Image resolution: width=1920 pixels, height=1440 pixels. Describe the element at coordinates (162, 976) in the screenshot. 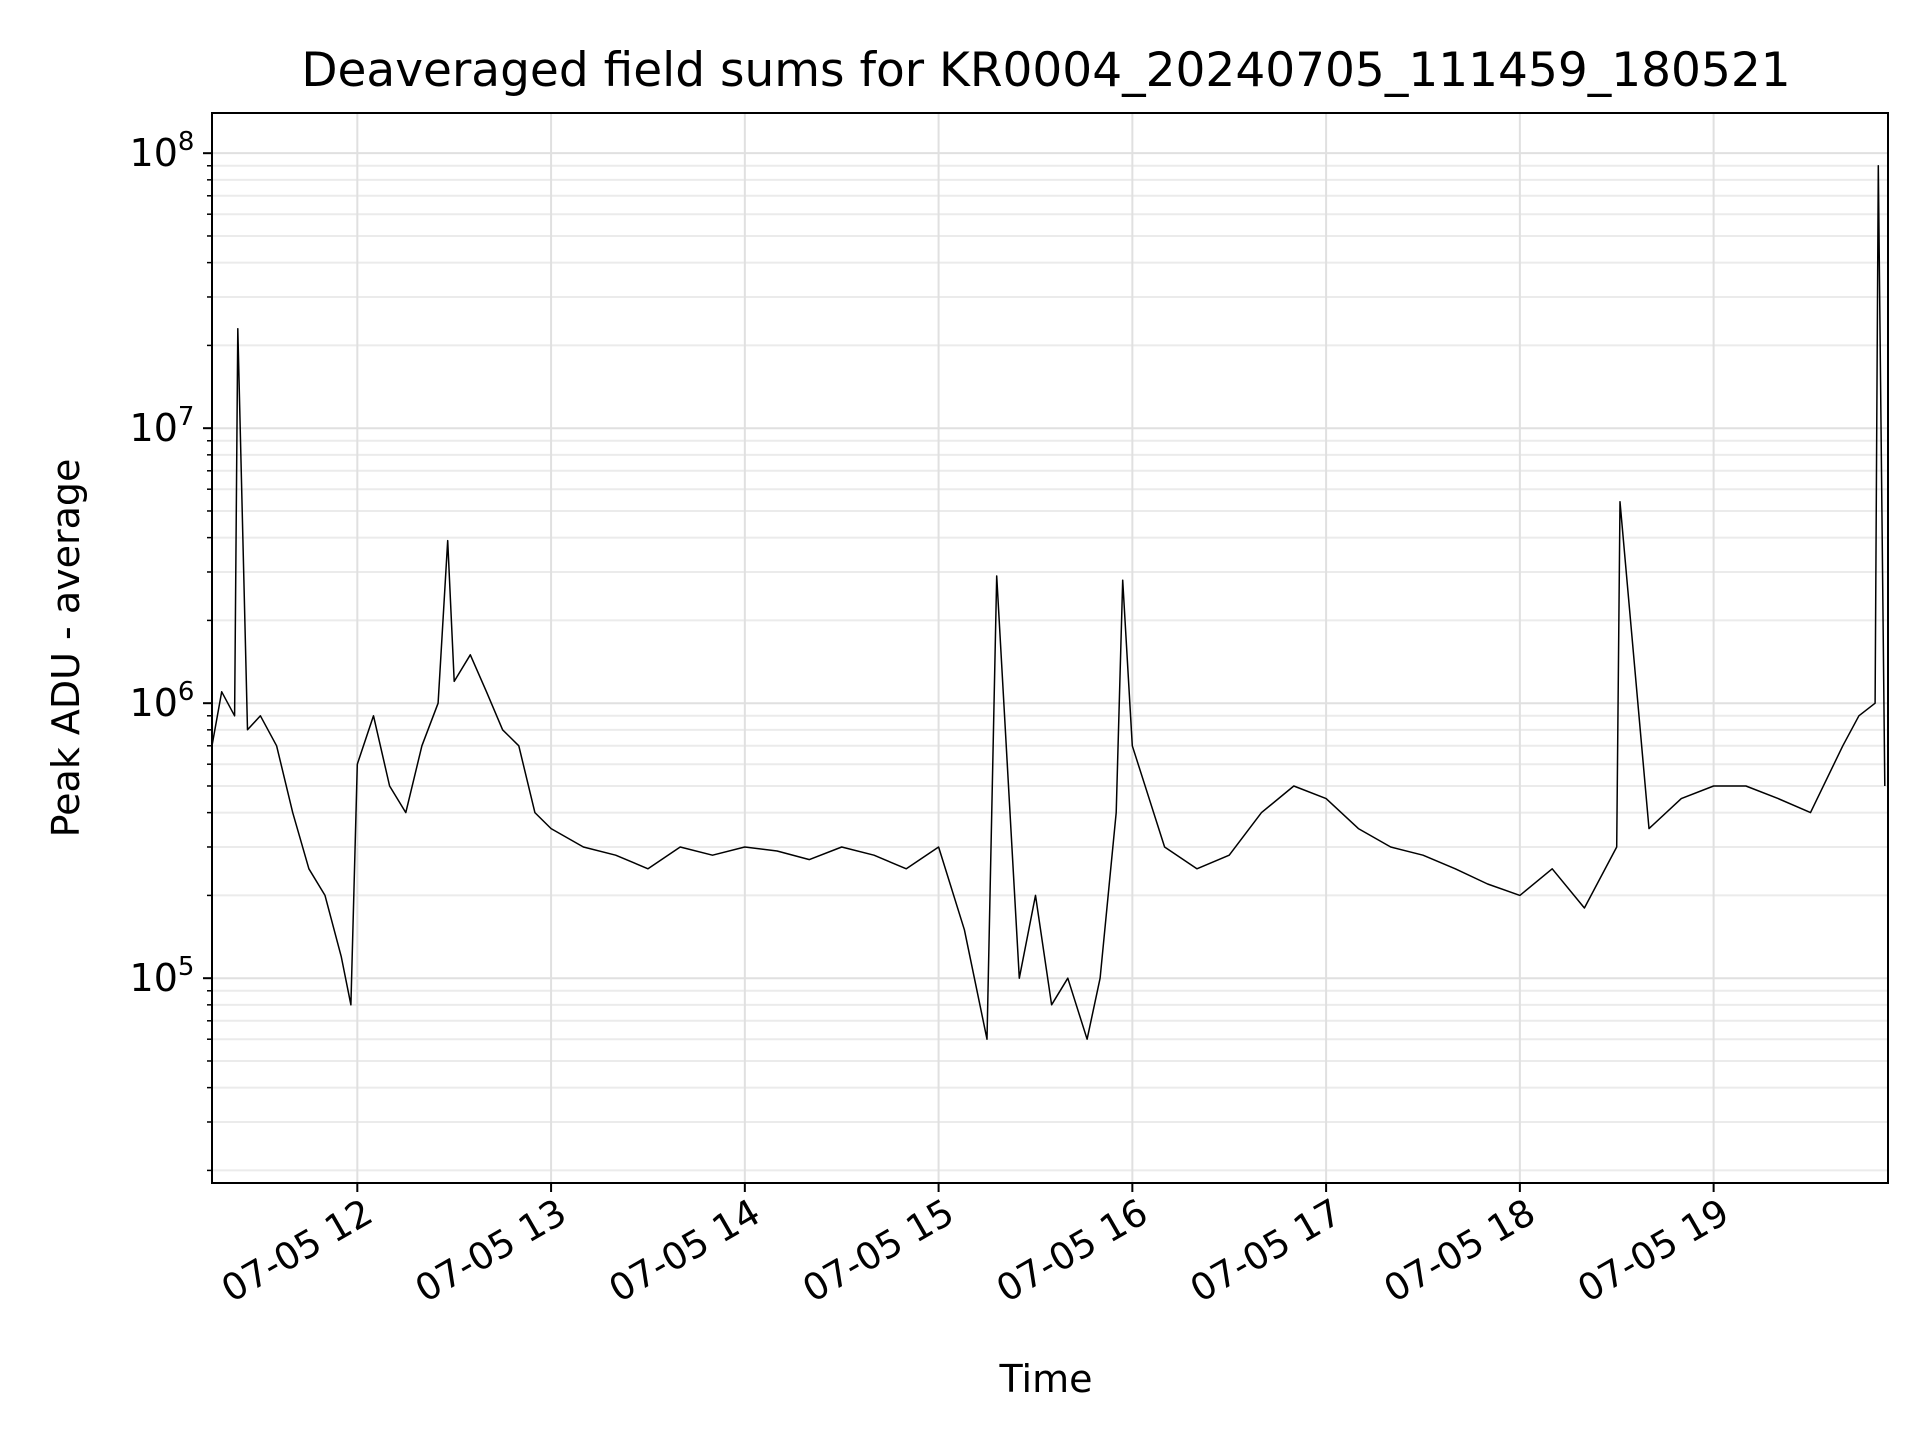

I see `y-tick-label: 105` at that location.